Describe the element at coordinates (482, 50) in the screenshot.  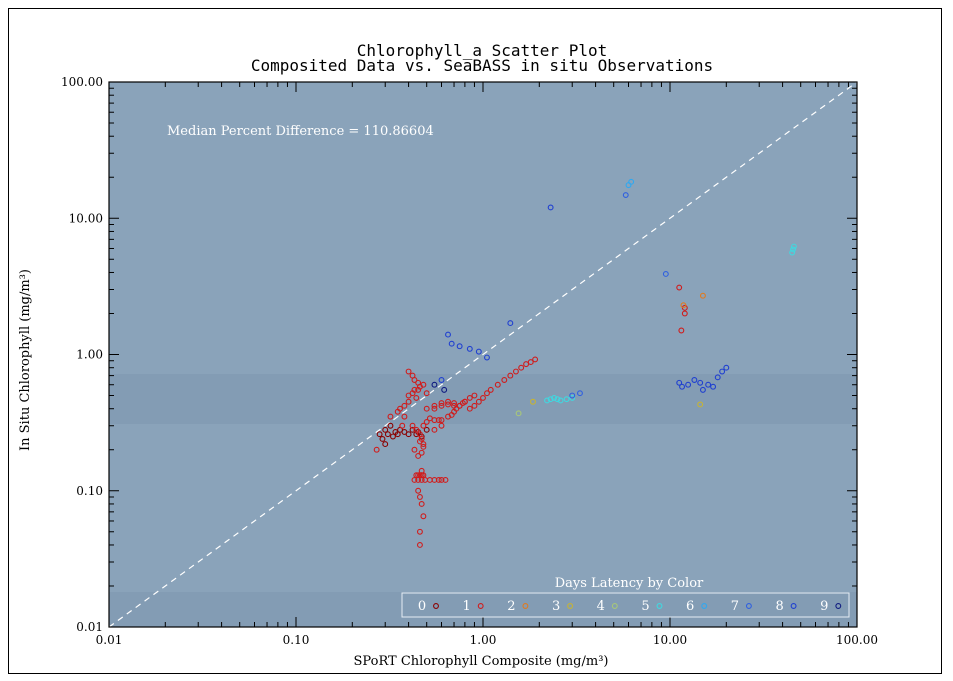
I see `chart-title: Chlorophyll_a Scatter Plot` at that location.